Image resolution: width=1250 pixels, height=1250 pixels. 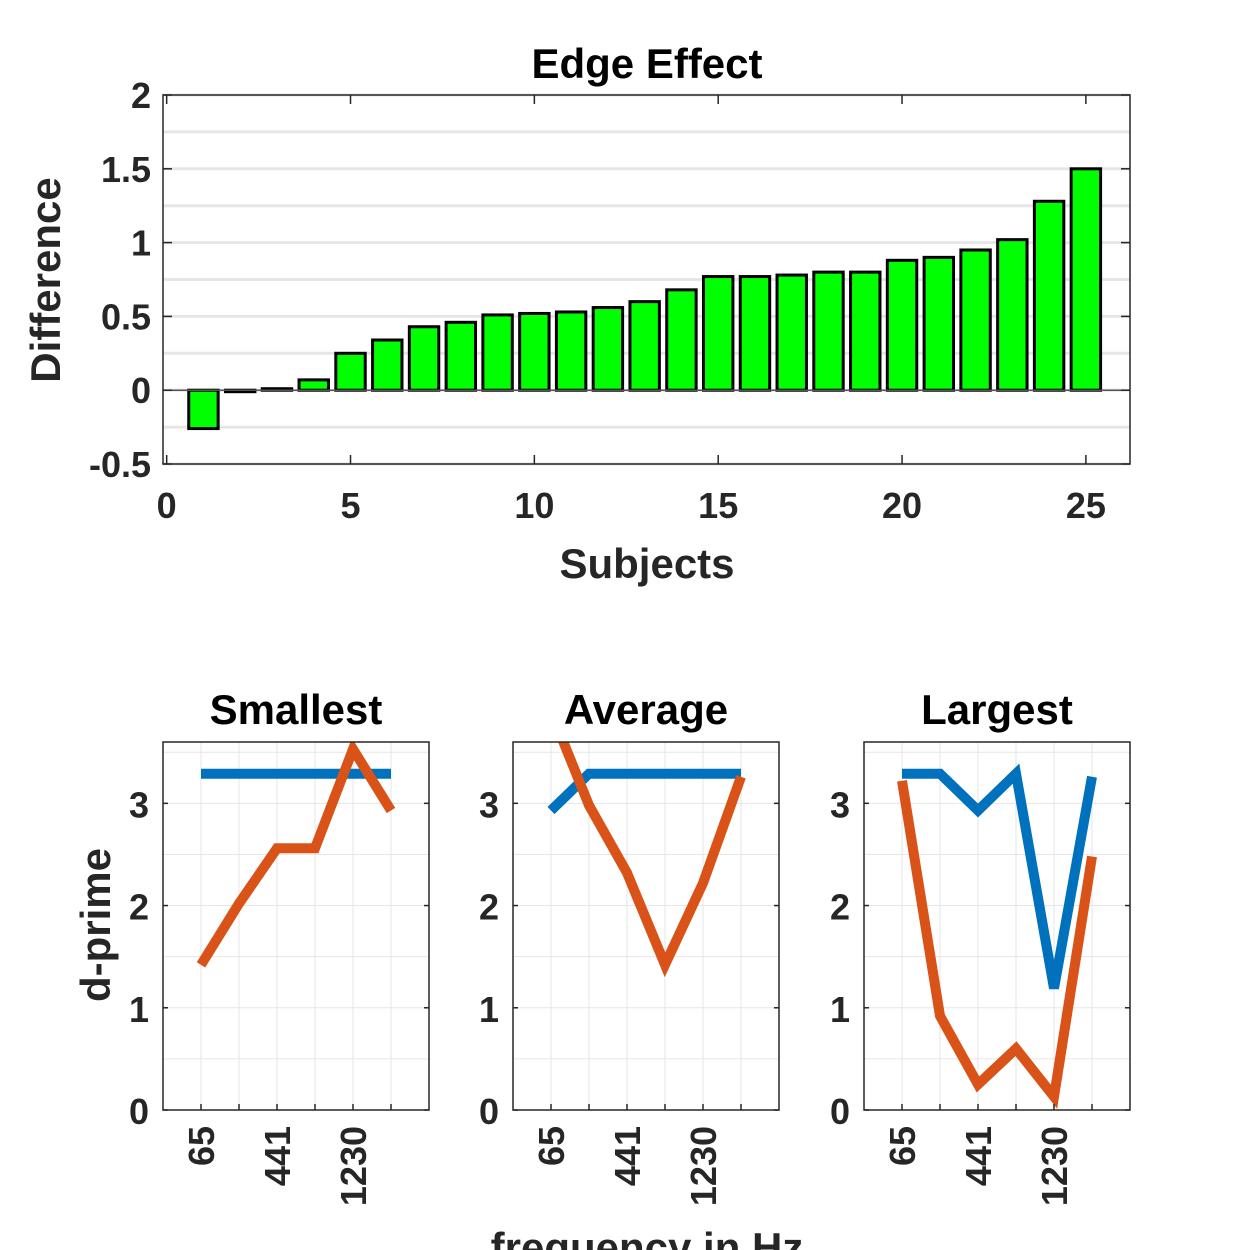 What do you see at coordinates (646, 563) in the screenshot?
I see `bar-chart-x-axis-label: Subjects` at bounding box center [646, 563].